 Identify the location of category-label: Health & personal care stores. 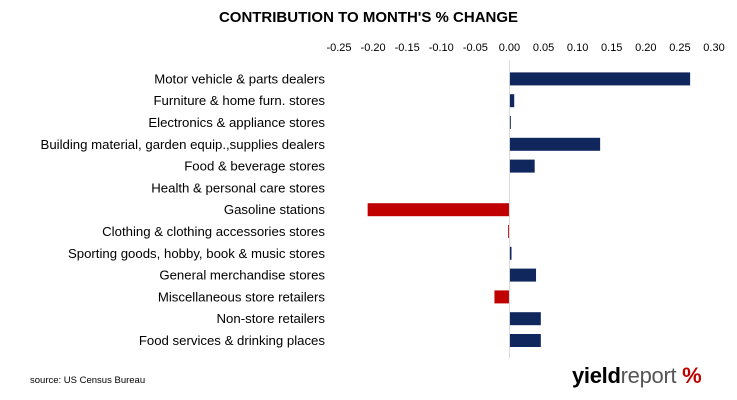
(238, 187).